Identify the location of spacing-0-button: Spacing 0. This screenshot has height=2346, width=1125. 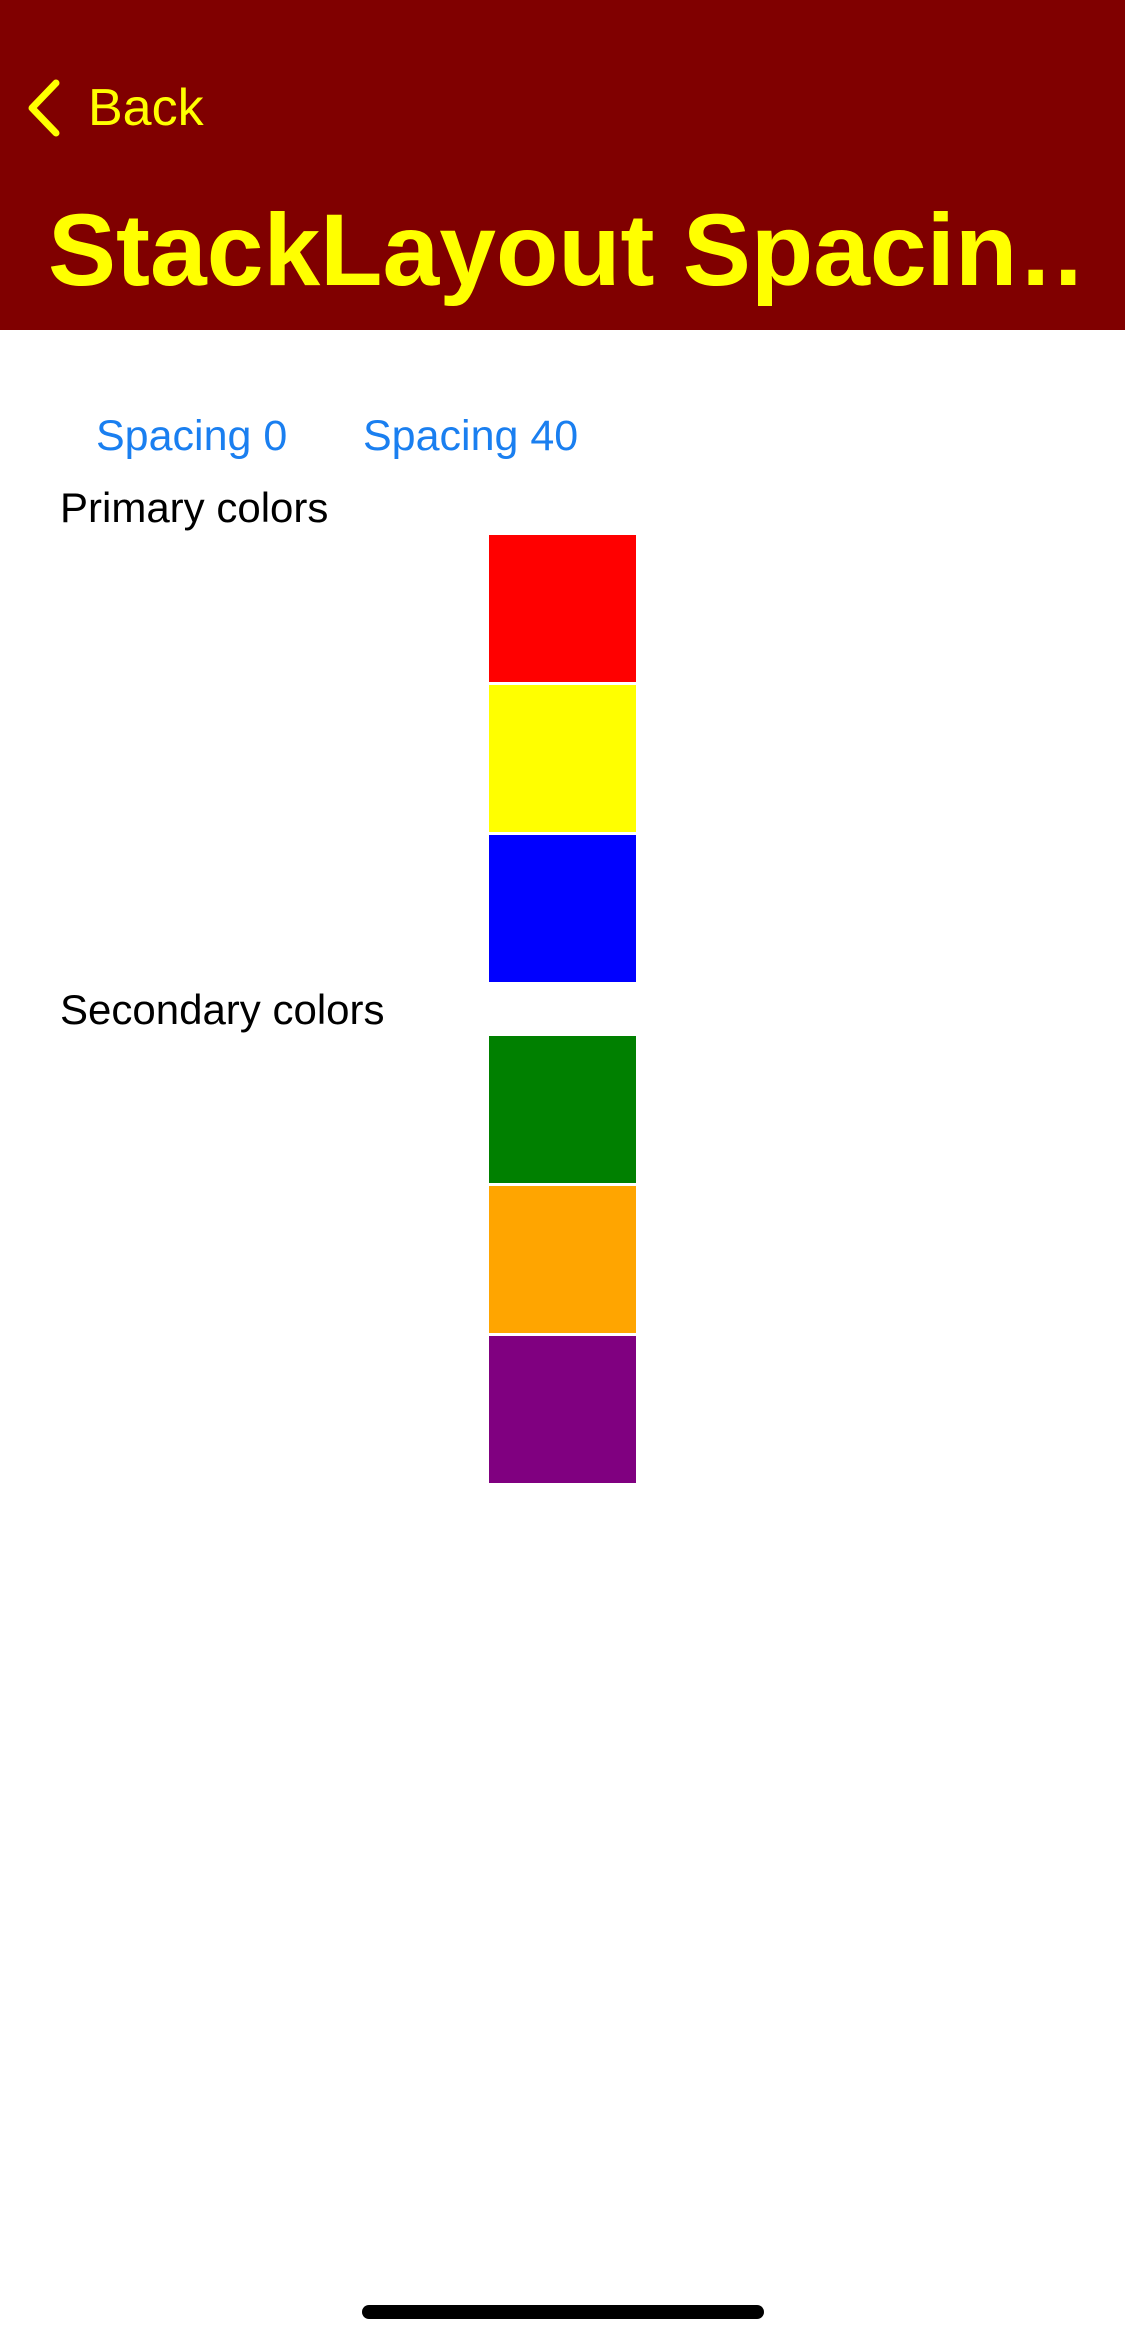
(191, 436).